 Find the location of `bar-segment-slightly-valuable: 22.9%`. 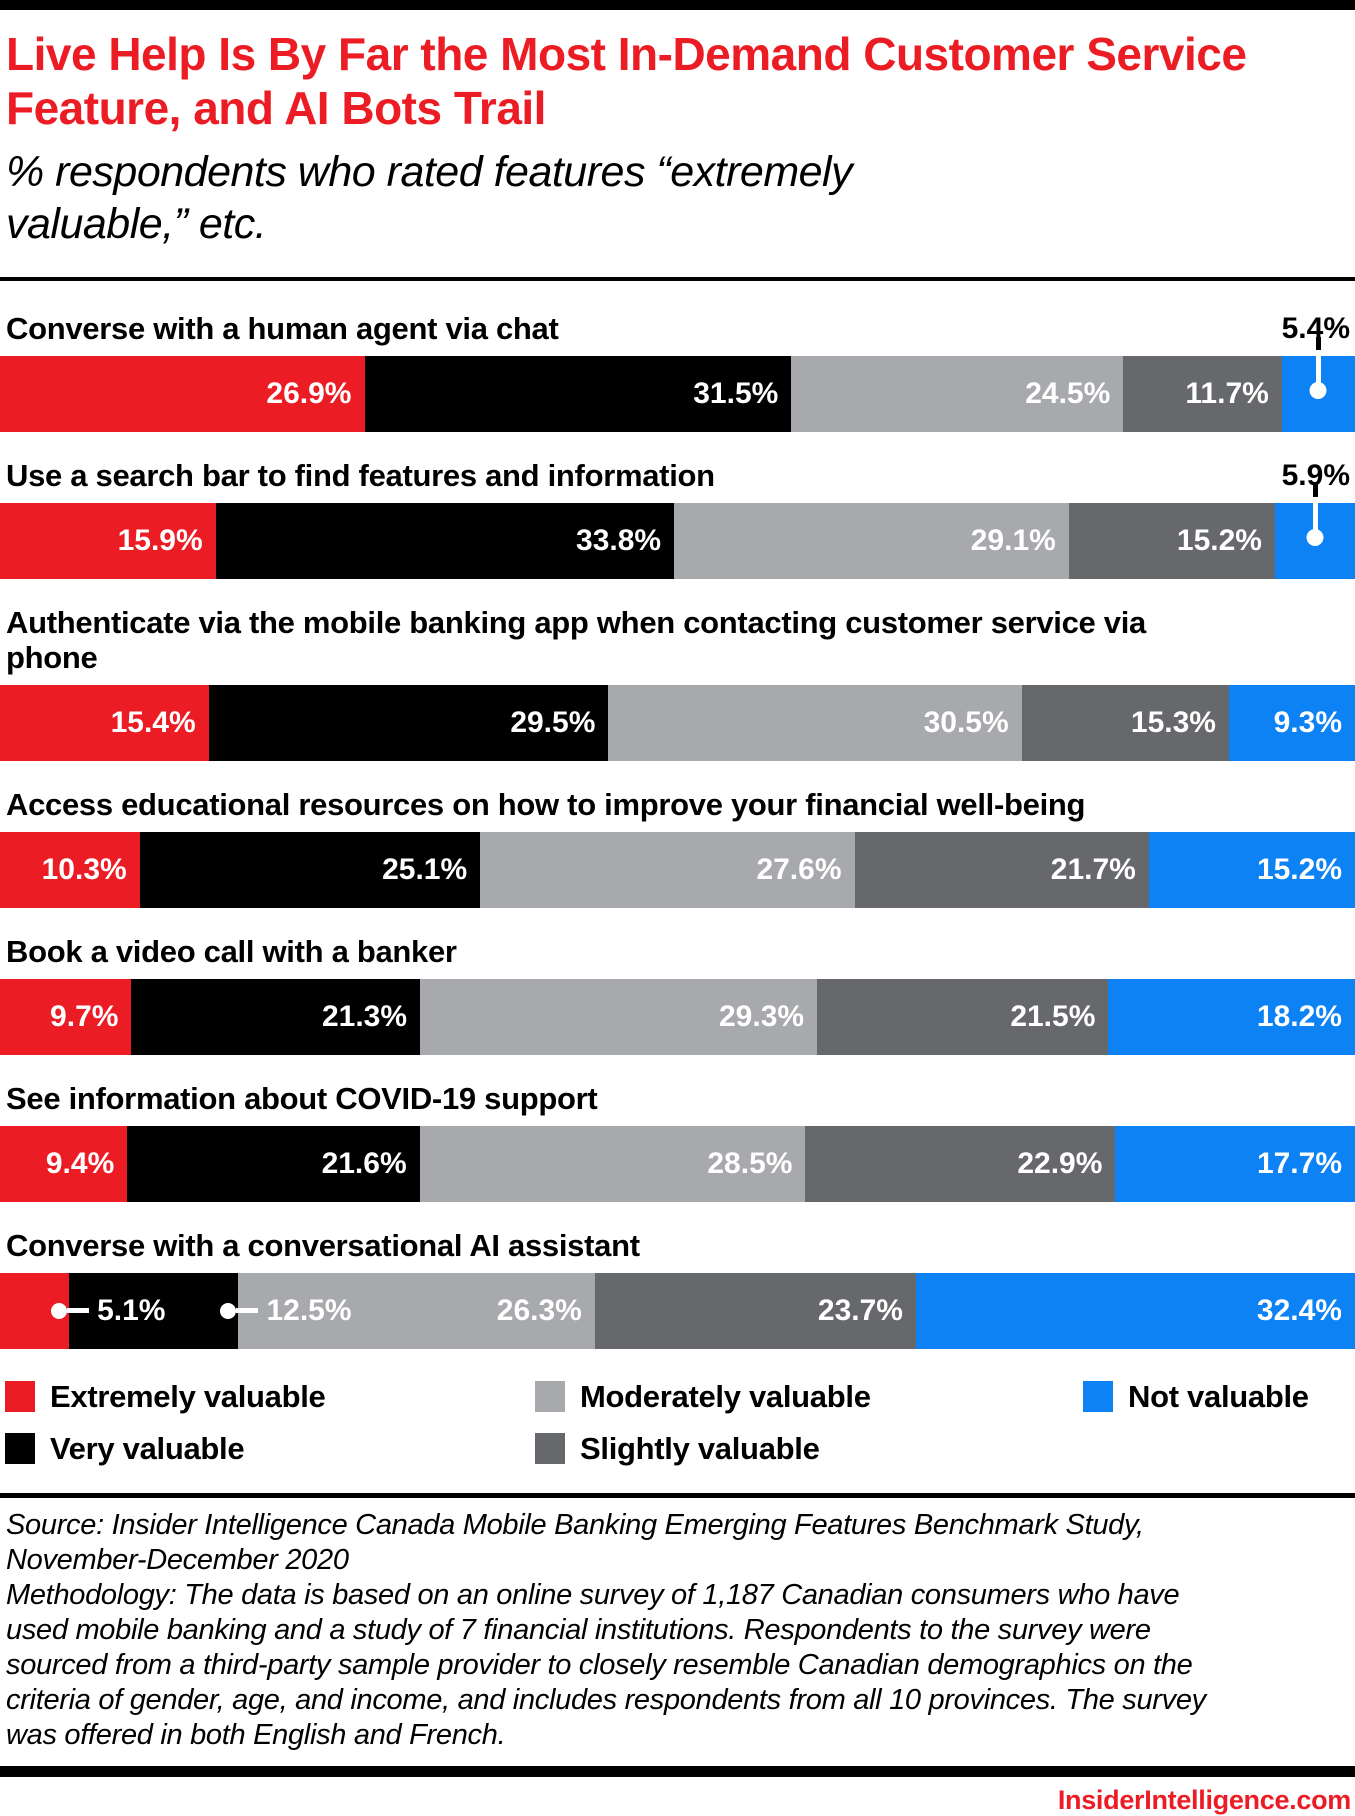

bar-segment-slightly-valuable: 22.9% is located at coordinates (960, 1163).